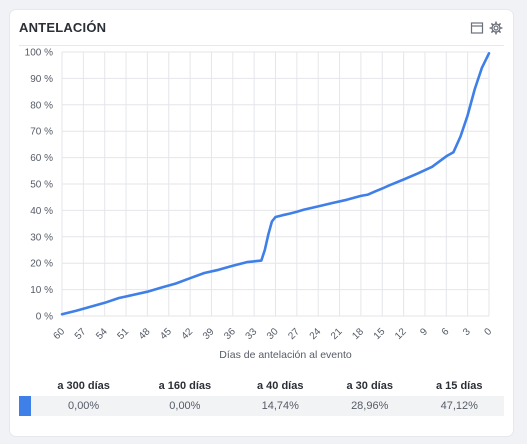  I want to click on table-row: 0,00% 0,00% 14,74% 28,96% 47,12%, so click(261, 406).